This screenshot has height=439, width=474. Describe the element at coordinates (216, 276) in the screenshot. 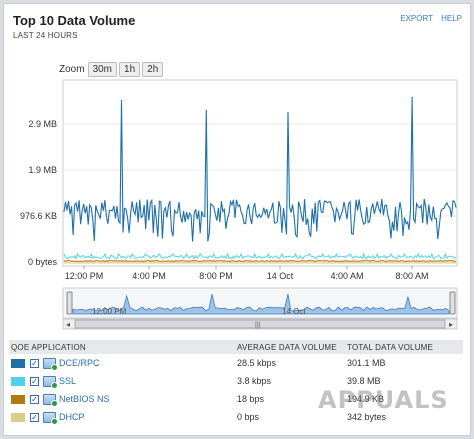

I see `x-tick-label: 8:00 PM` at that location.